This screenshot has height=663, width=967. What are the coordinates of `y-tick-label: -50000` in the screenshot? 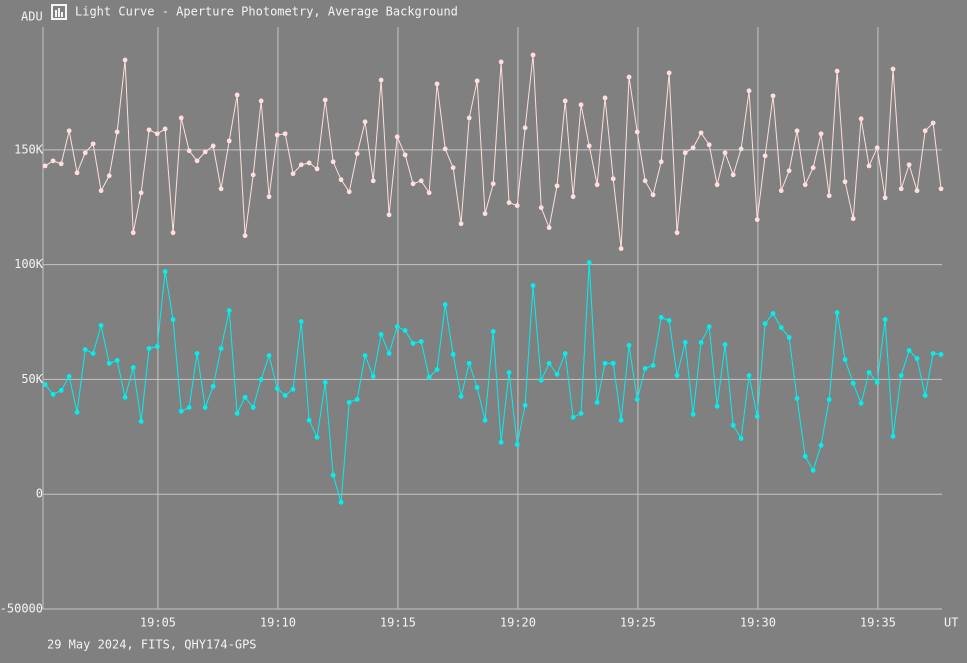 It's located at (21, 609).